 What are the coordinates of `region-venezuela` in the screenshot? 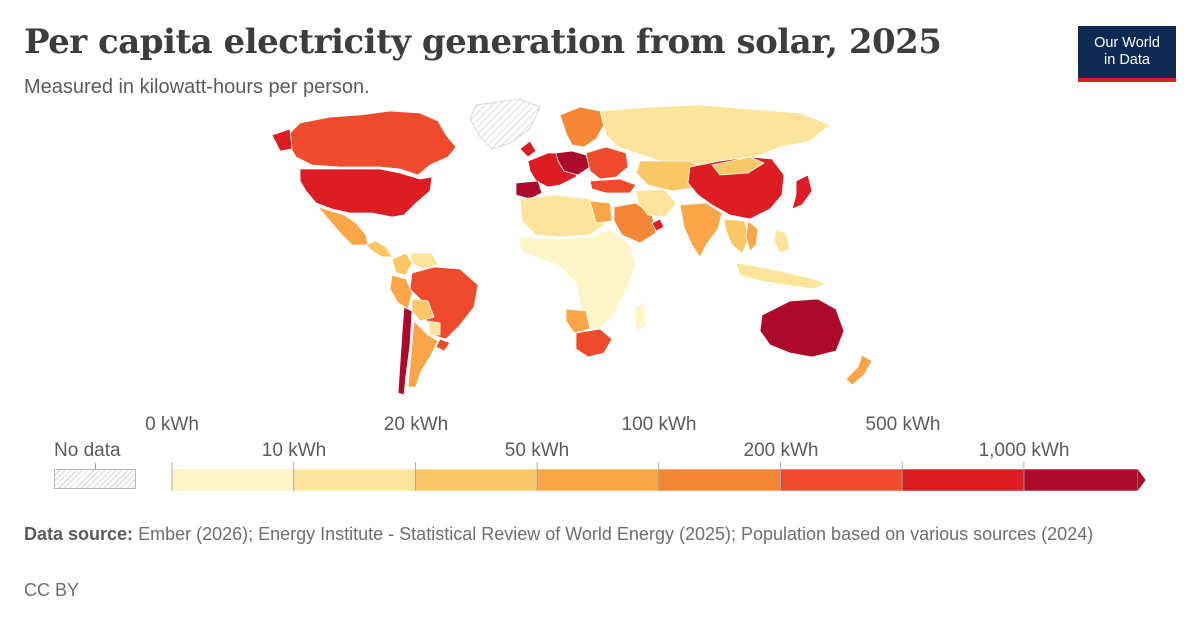 It's located at (424, 261).